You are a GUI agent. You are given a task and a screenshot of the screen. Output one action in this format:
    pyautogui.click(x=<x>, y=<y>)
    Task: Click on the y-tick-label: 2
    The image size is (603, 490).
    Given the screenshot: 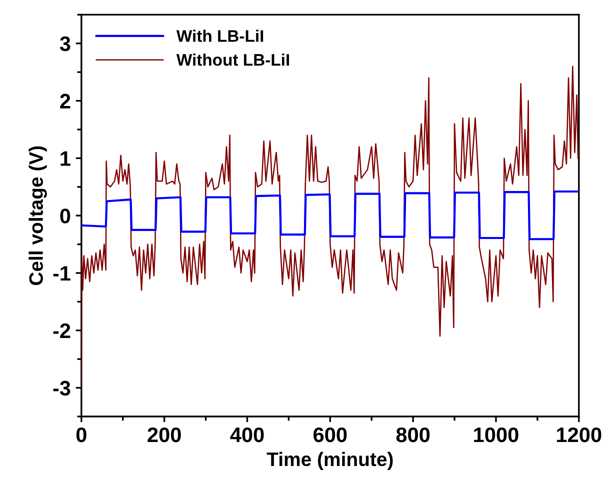 What is the action you would take?
    pyautogui.click(x=65, y=101)
    